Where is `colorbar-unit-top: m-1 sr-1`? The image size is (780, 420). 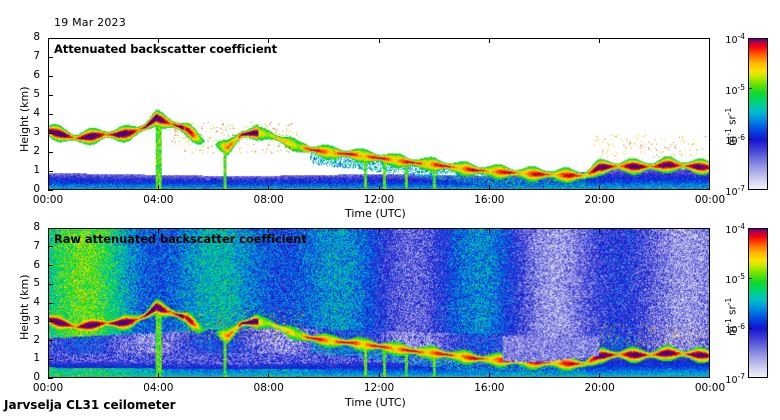 colorbar-unit-top: m-1 sr-1 is located at coordinates (731, 127).